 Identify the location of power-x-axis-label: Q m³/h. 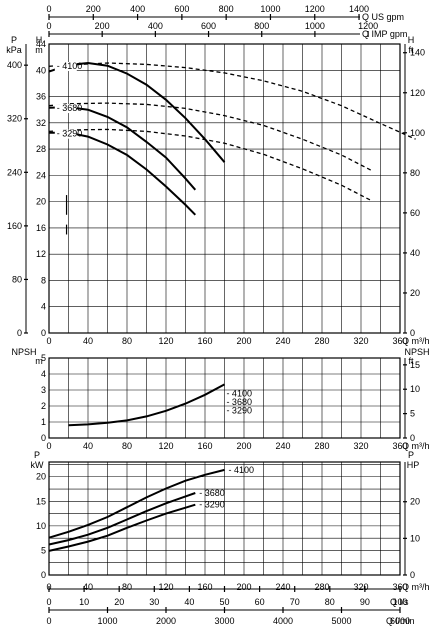
(416, 587).